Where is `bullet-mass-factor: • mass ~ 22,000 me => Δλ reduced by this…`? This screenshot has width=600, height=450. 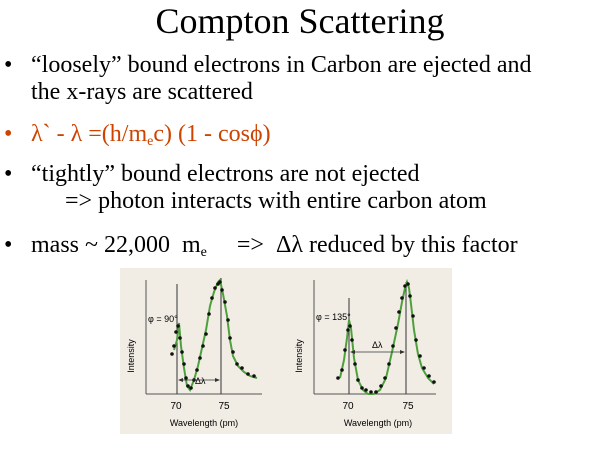
bullet-mass-factor: • mass ~ 22,000 me => Δλ reduced by this… is located at coordinates (300, 246).